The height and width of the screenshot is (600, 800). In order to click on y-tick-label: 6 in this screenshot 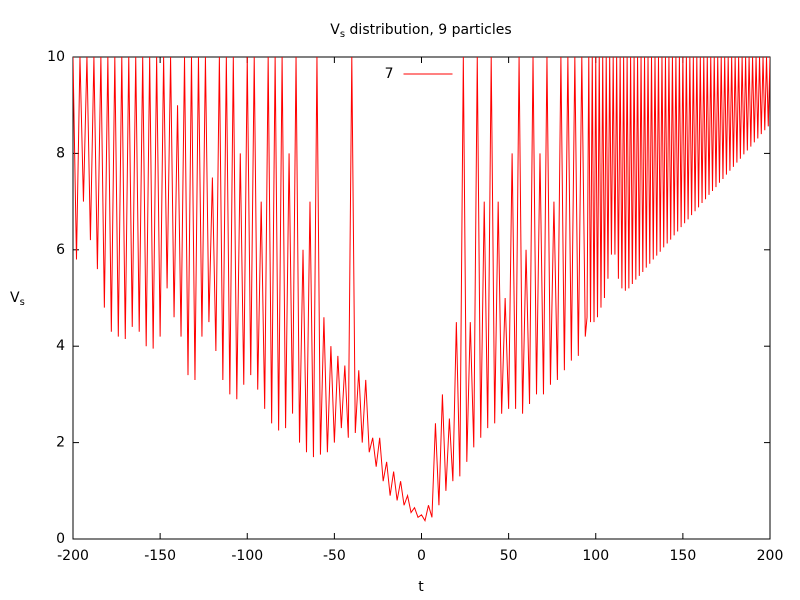, I will do `click(60, 250)`.